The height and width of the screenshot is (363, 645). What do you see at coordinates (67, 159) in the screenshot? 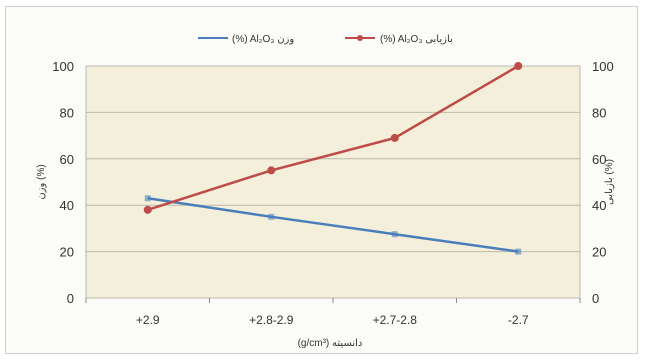
I see `y-tick-label-left: 60` at bounding box center [67, 159].